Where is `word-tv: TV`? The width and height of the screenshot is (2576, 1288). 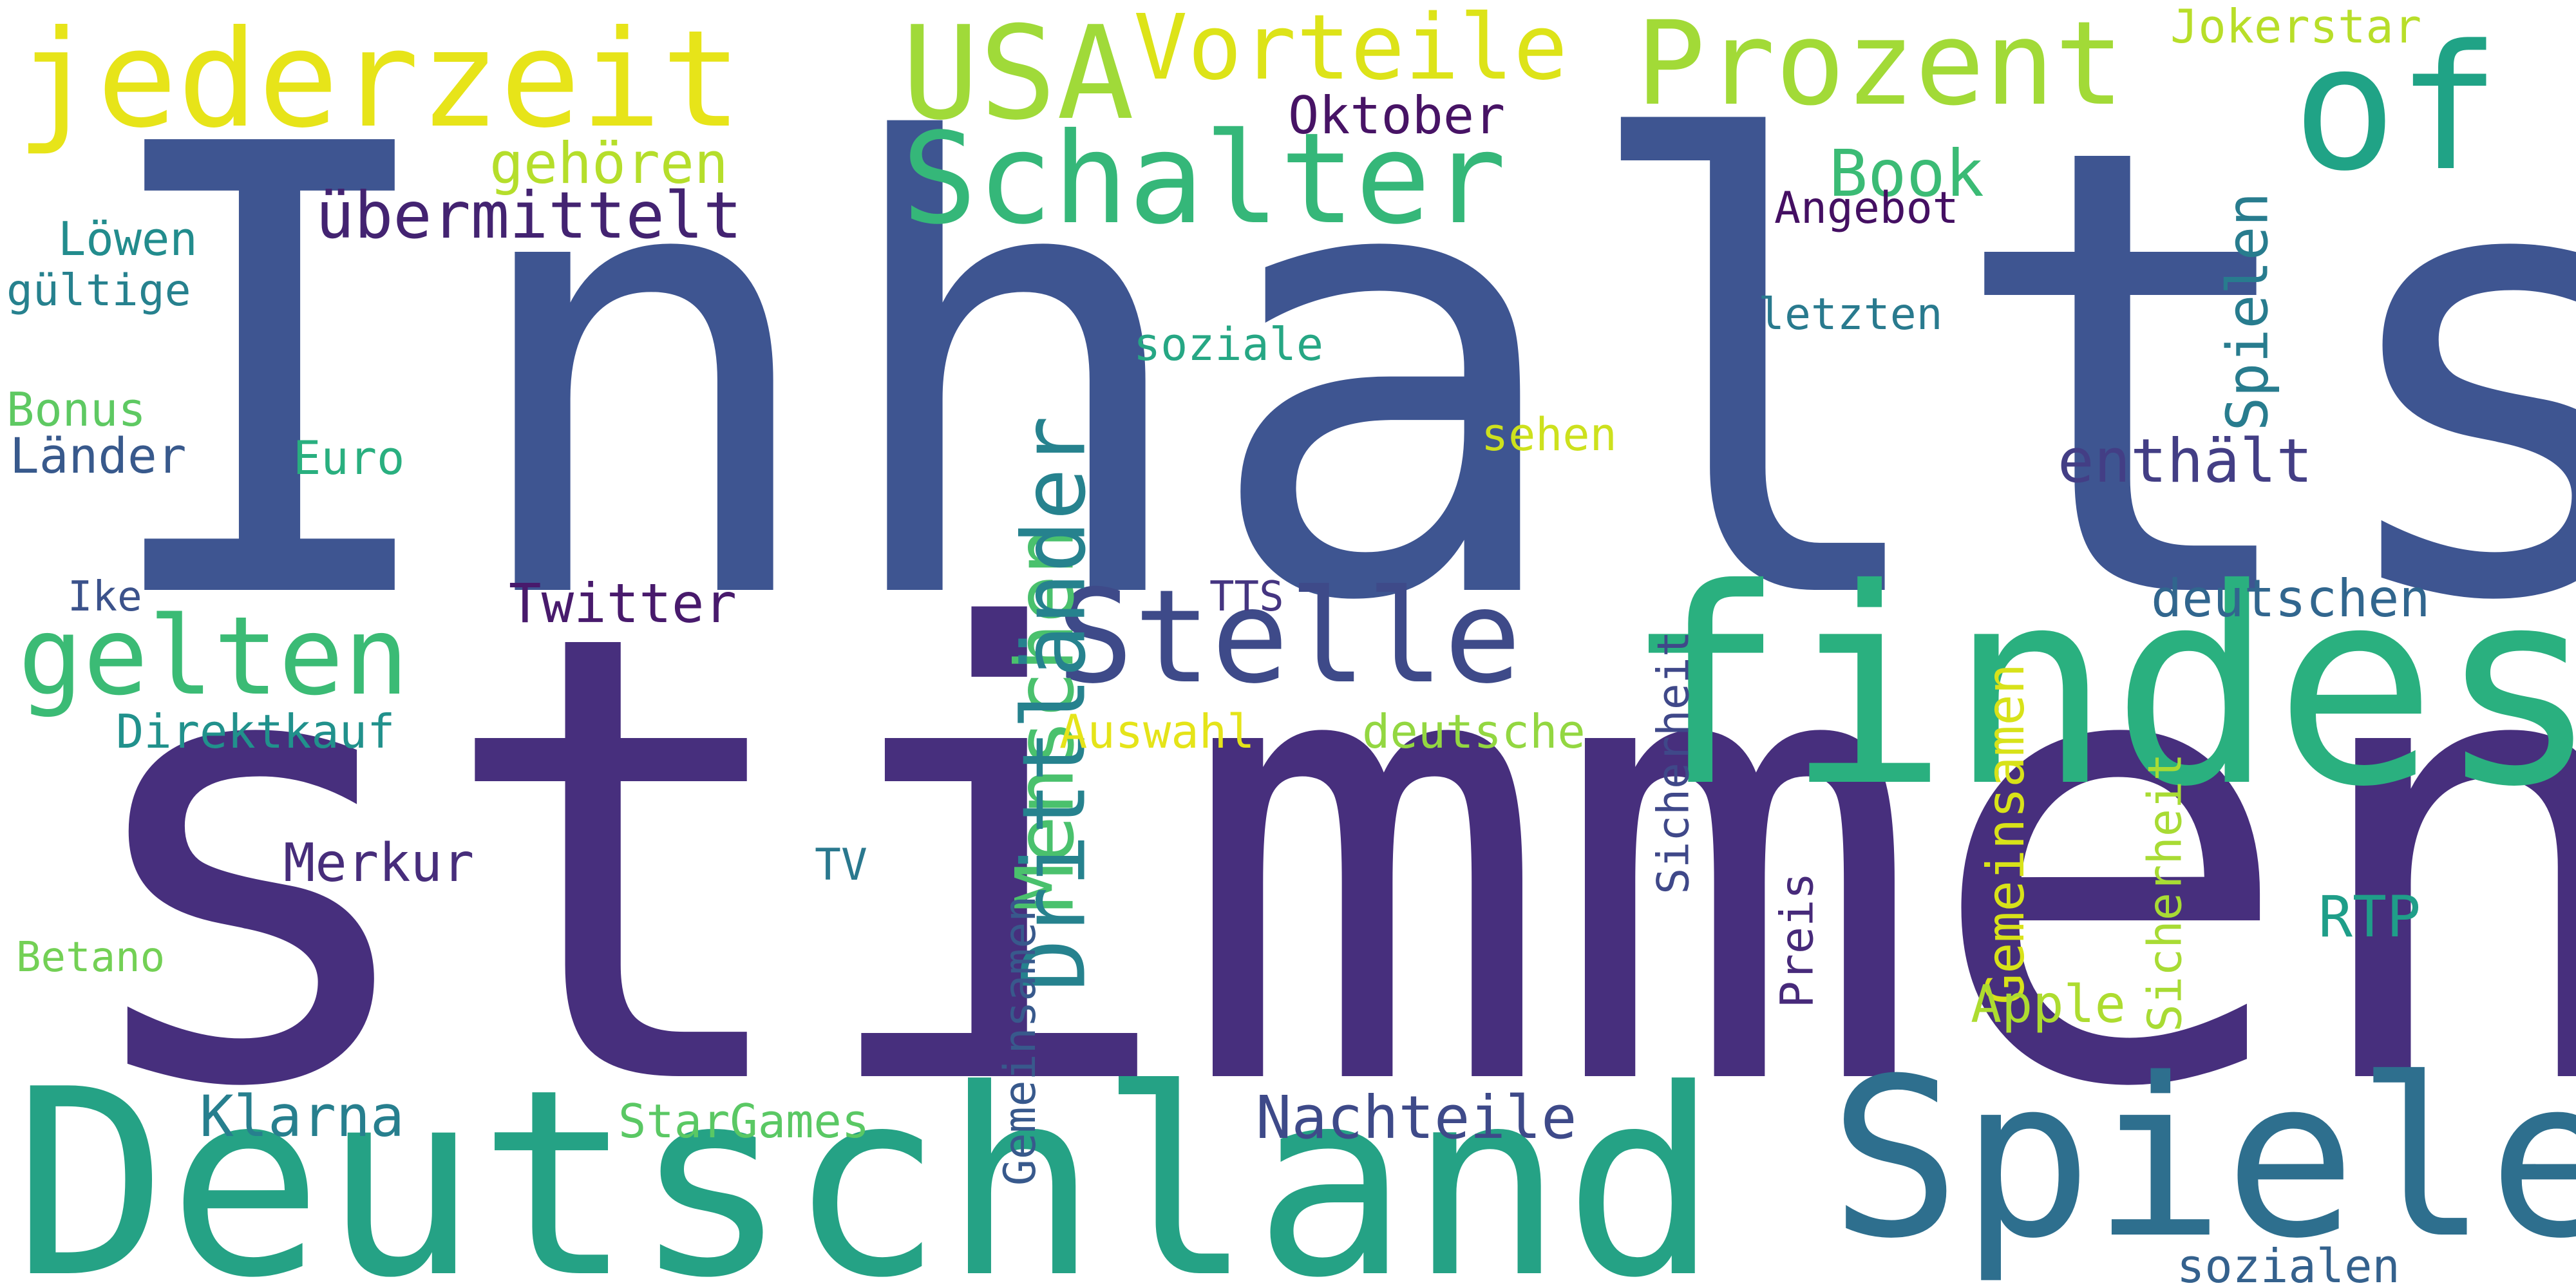
word-tv: TV is located at coordinates (841, 866).